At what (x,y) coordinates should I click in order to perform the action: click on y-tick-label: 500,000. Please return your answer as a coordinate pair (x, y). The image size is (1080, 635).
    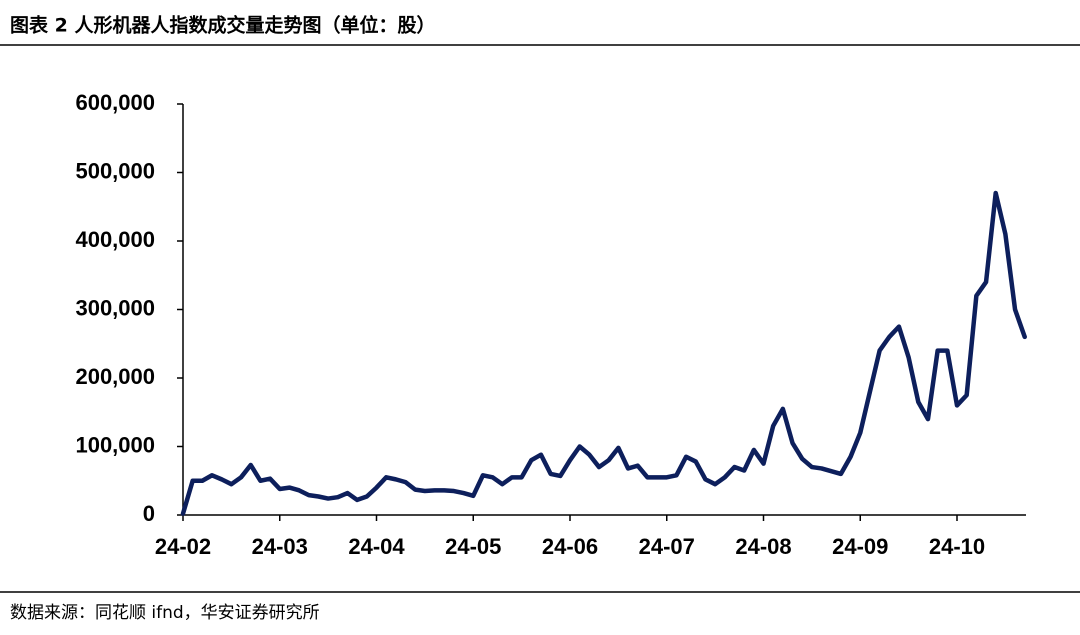
    Looking at the image, I should click on (115, 170).